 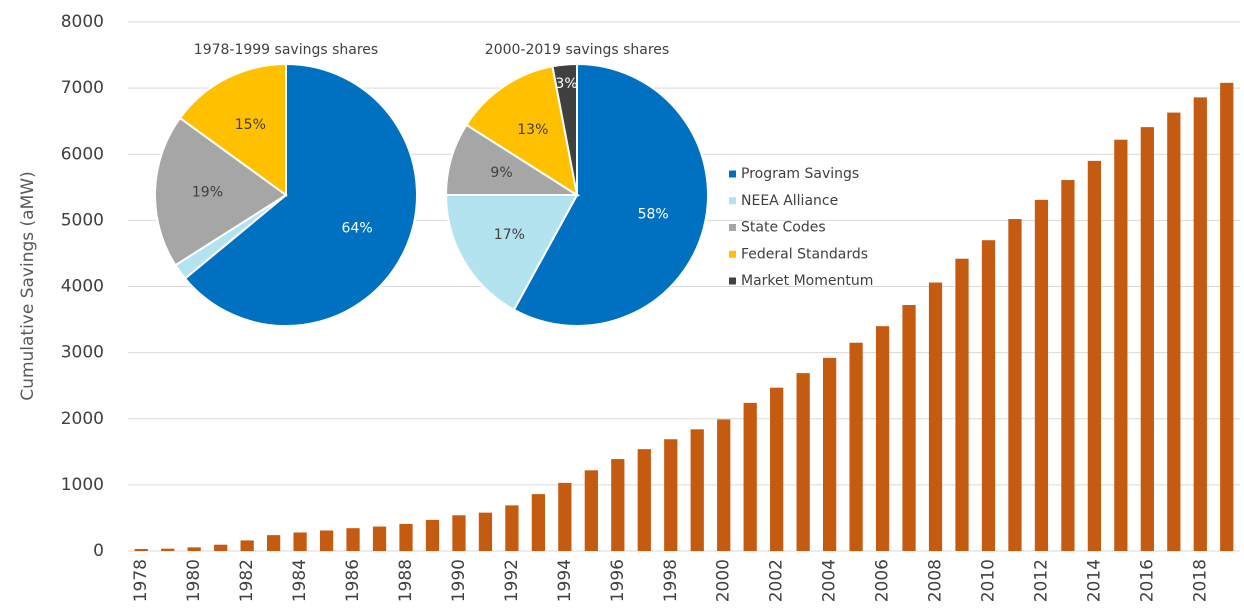 I want to click on x-tick-label: 2014, so click(x=1094, y=580).